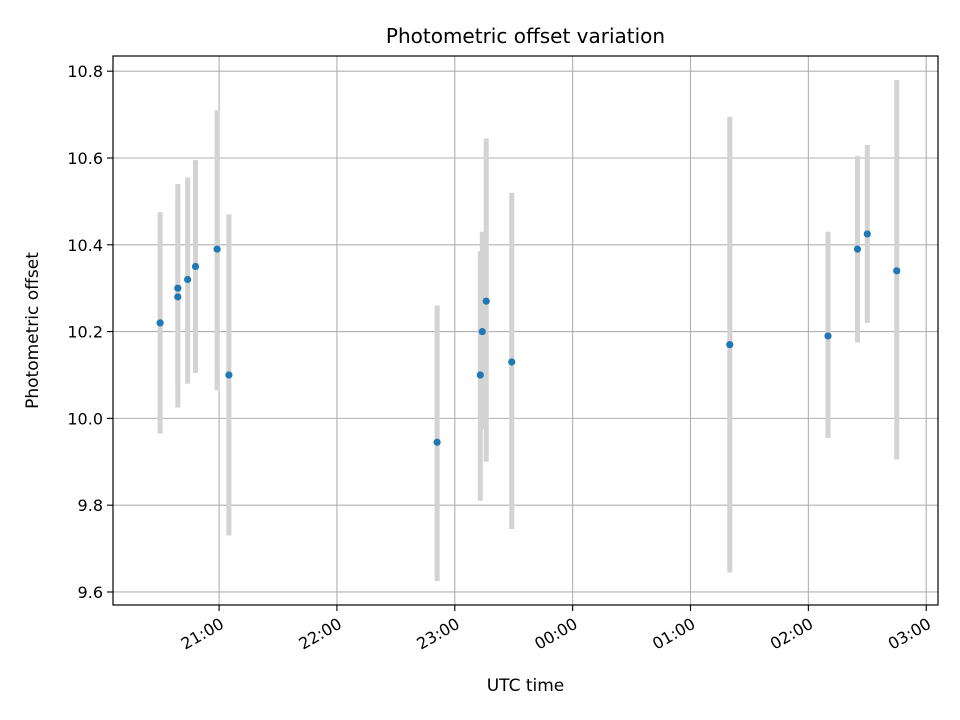  I want to click on x-axis-label: UTC time, so click(526, 686).